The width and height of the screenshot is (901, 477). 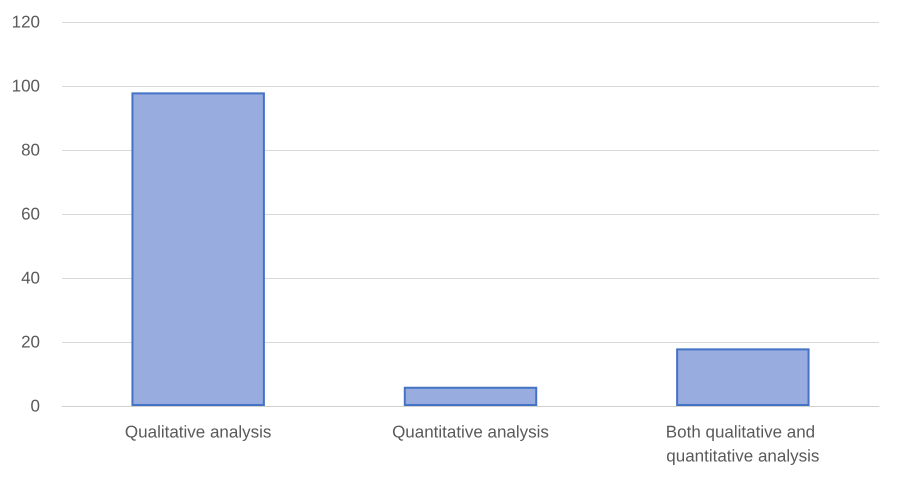 What do you see at coordinates (30, 278) in the screenshot?
I see `y-tick-label: 40` at bounding box center [30, 278].